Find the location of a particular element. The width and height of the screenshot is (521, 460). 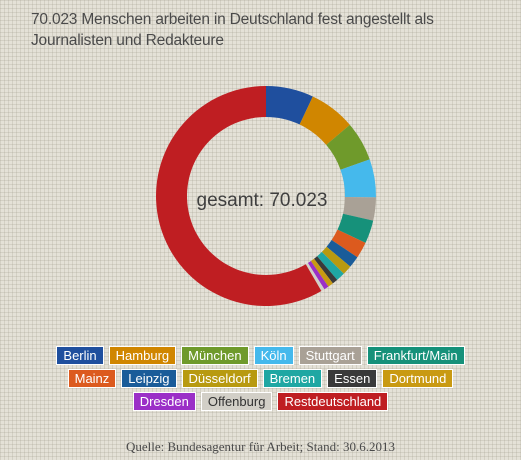

slice-dortmund is located at coordinates (321, 272).